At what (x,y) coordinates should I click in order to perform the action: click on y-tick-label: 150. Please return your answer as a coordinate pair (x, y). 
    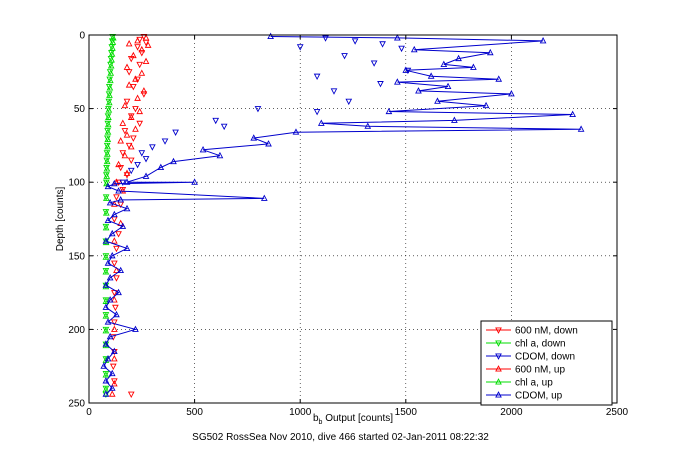
    Looking at the image, I should click on (76, 256).